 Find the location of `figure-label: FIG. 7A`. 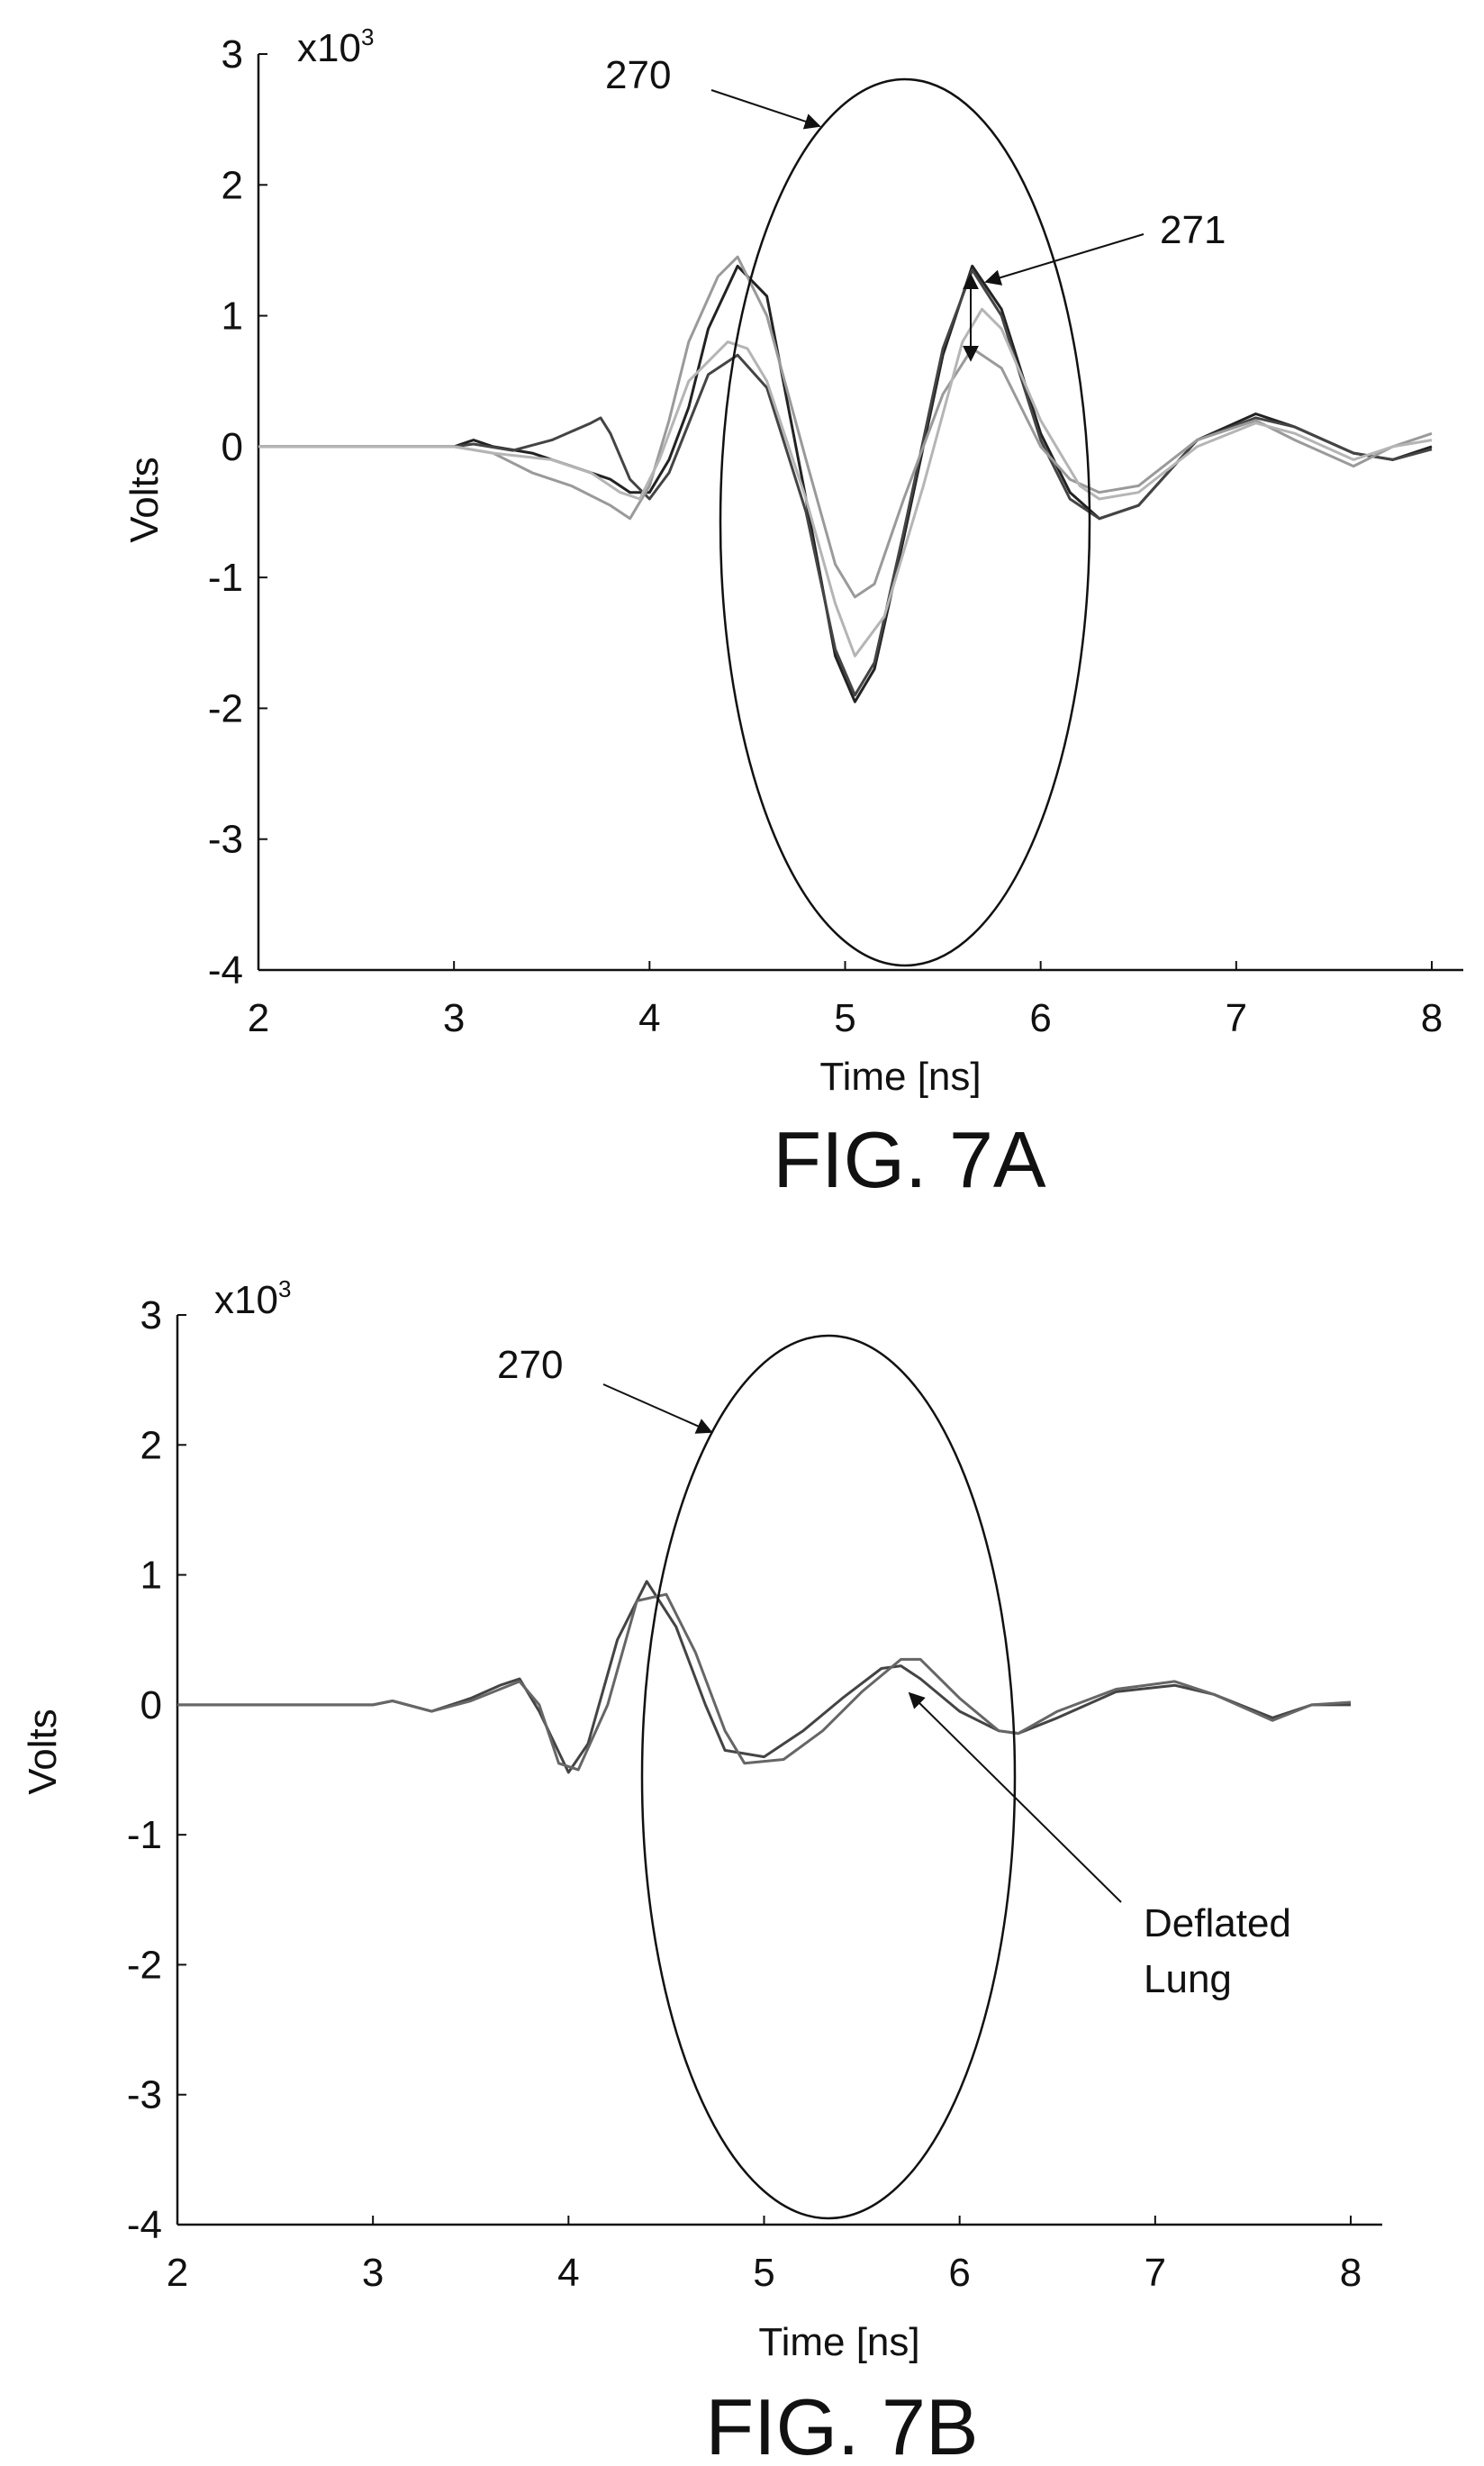

figure-label: FIG. 7A is located at coordinates (909, 1159).